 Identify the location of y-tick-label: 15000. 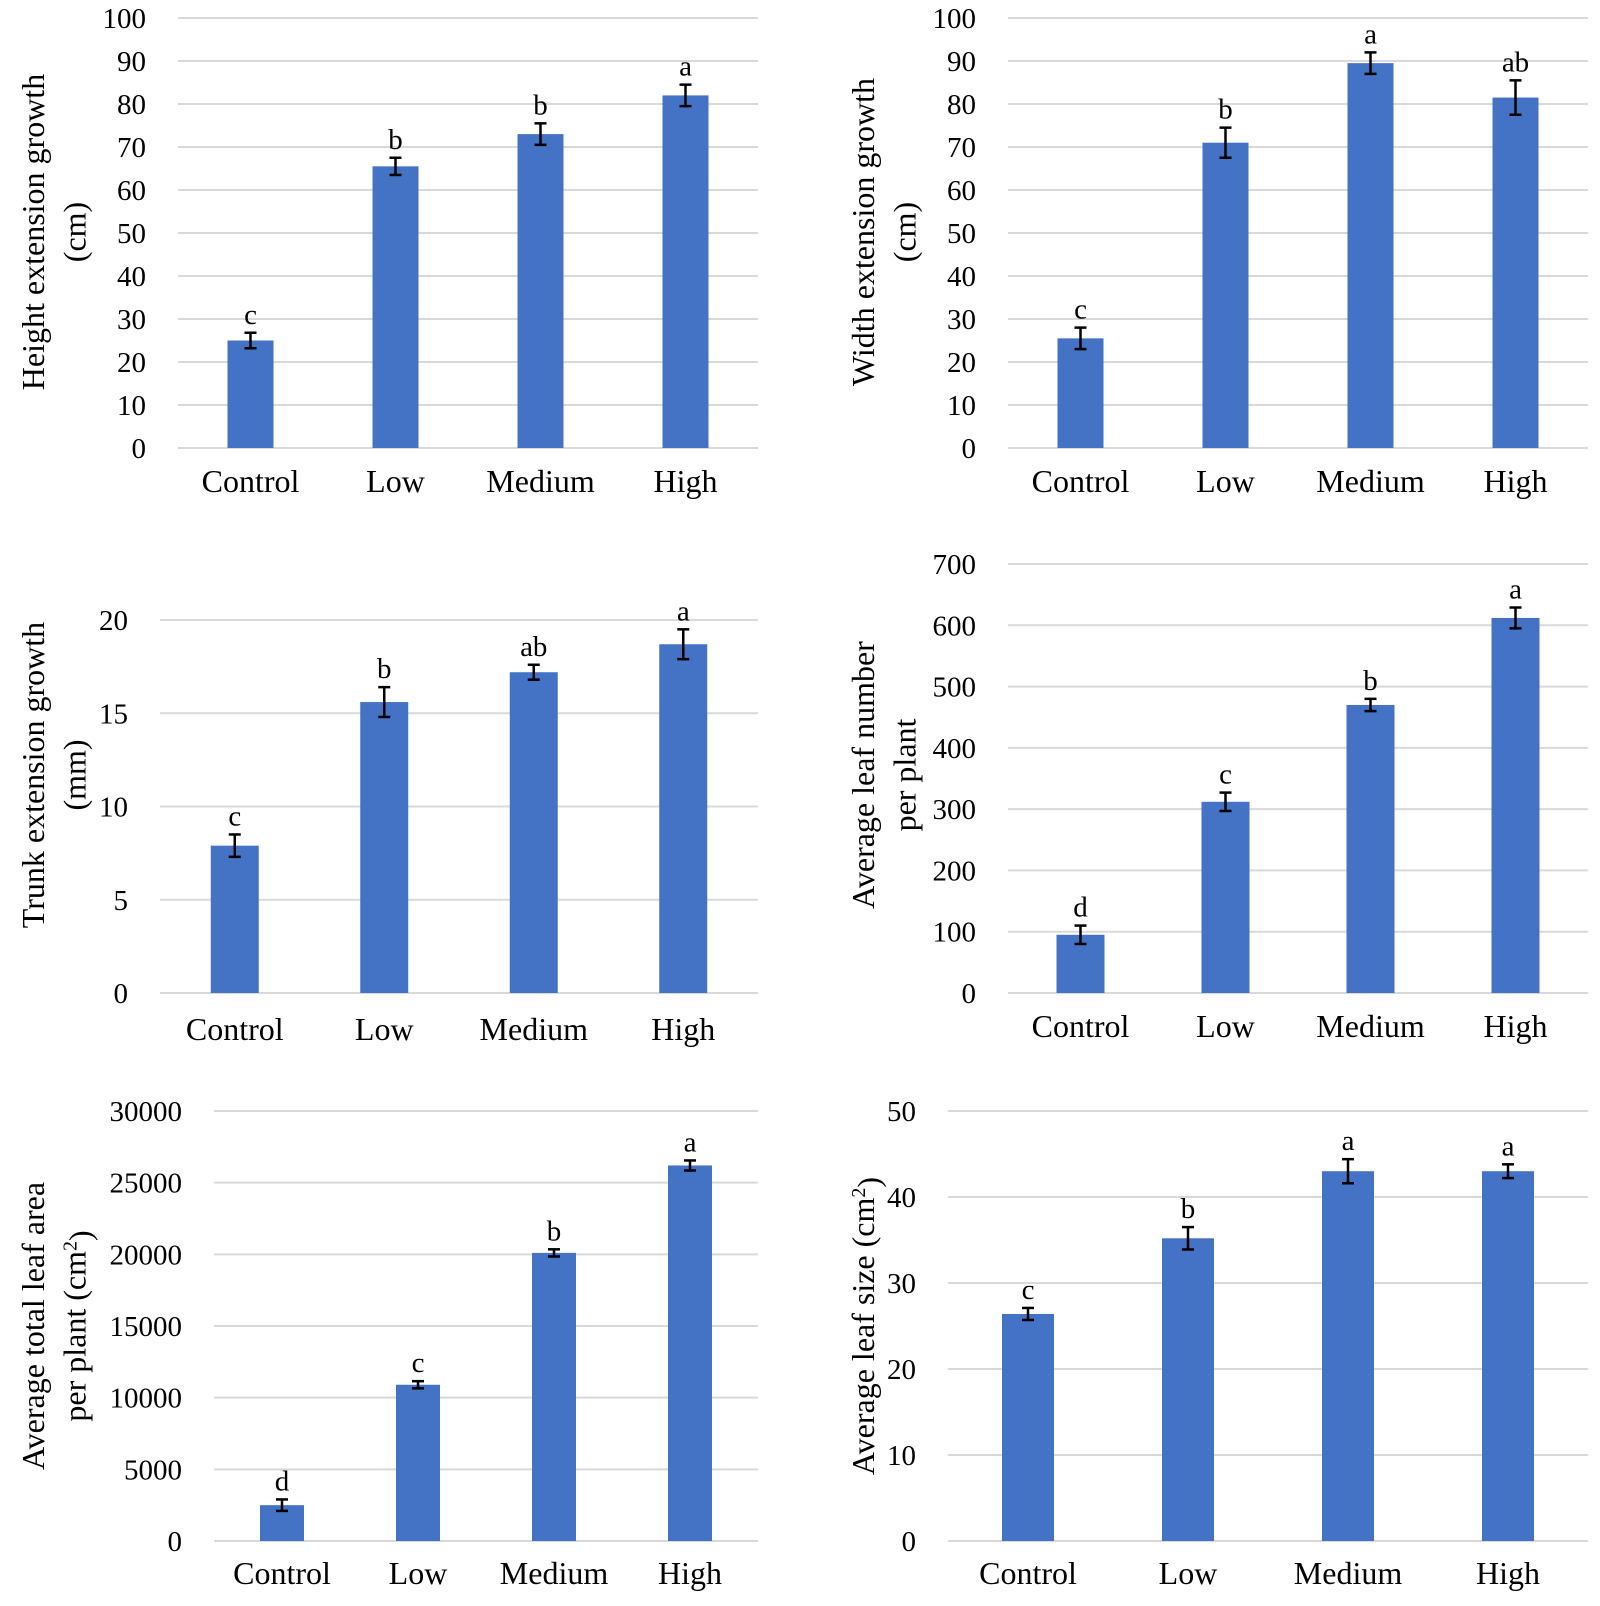
(146, 1327).